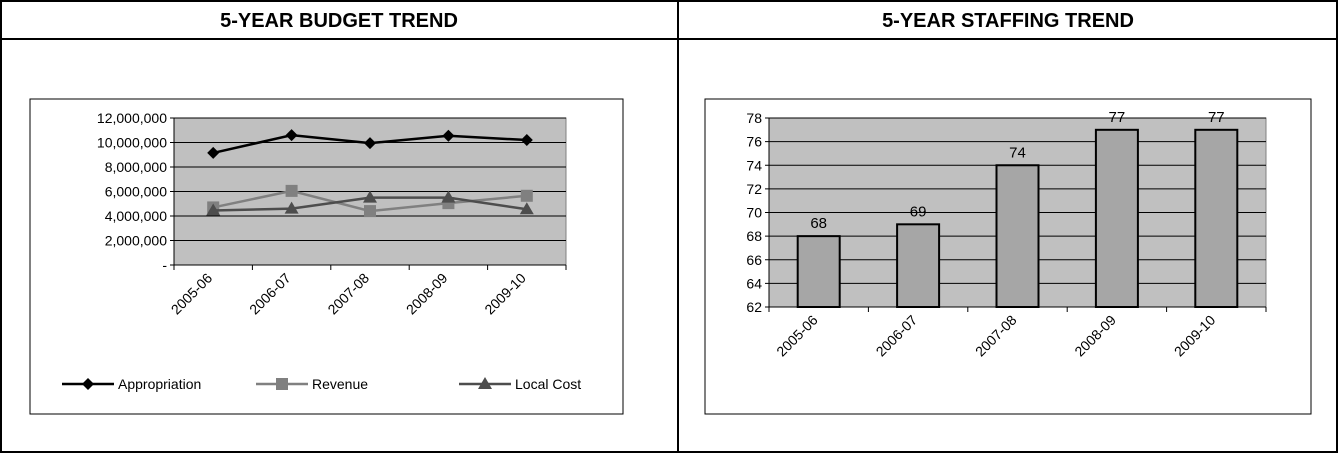 This screenshot has width=1340, height=459. What do you see at coordinates (339, 21) in the screenshot?
I see `left-panel-title: 5-YEAR BUDGET TREND` at bounding box center [339, 21].